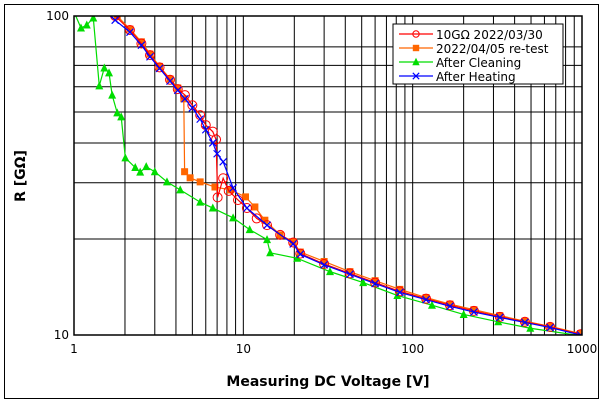 Image resolution: width=605 pixels, height=405 pixels. Describe the element at coordinates (74, 349) in the screenshot. I see `x-tick-label: 1` at that location.